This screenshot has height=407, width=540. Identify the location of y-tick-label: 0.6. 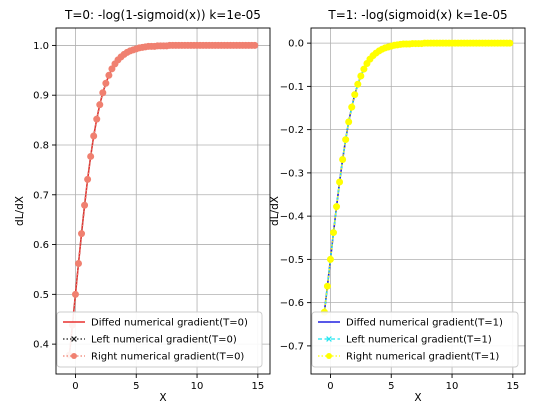
(41, 245).